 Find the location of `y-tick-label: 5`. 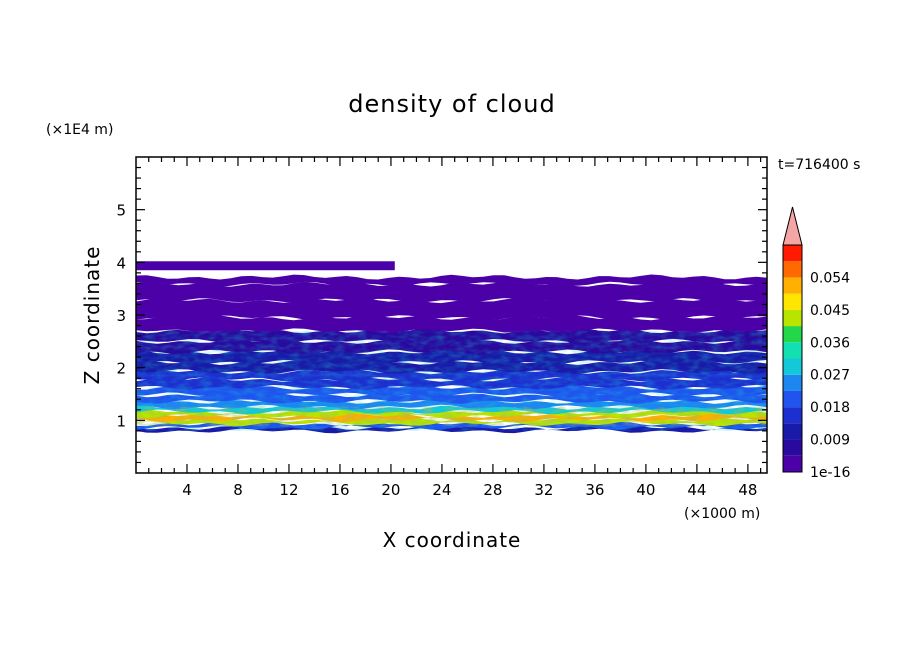

y-tick-label: 5 is located at coordinates (121, 211).